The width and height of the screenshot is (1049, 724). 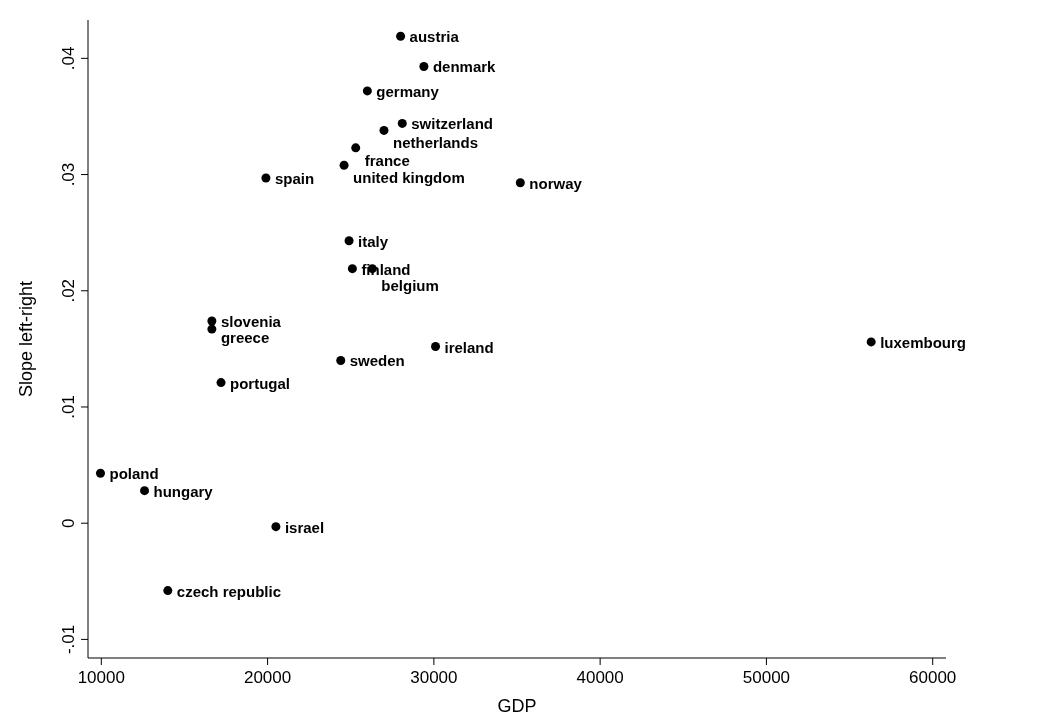 What do you see at coordinates (517, 706) in the screenshot?
I see `x-axis-title: GDP` at bounding box center [517, 706].